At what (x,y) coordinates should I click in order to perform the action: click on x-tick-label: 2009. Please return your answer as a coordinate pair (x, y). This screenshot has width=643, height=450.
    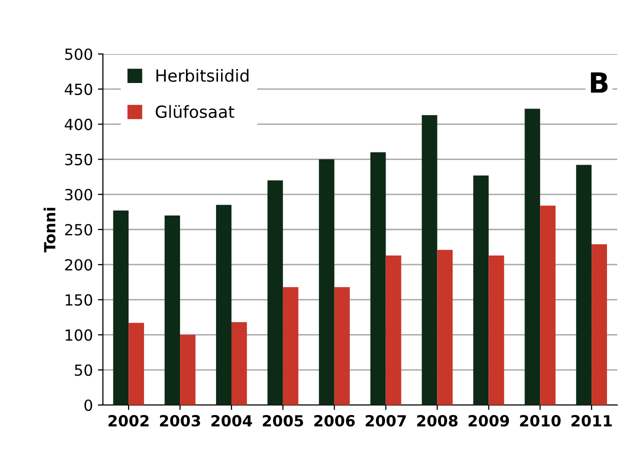
    Looking at the image, I should click on (488, 420).